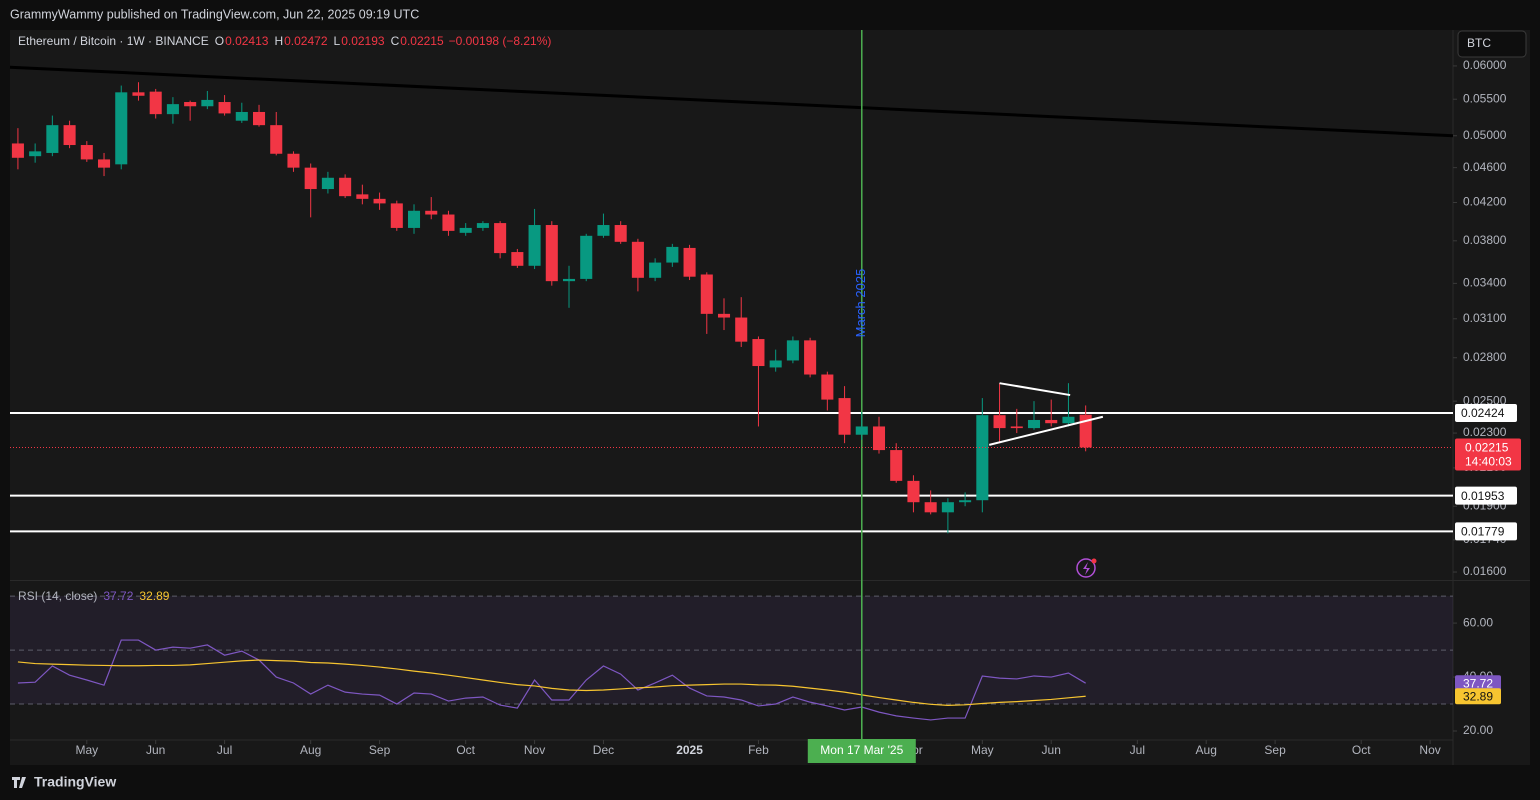 This screenshot has height=800, width=1540. Describe the element at coordinates (1487, 448) in the screenshot. I see `price-label: 0.02215` at that location.